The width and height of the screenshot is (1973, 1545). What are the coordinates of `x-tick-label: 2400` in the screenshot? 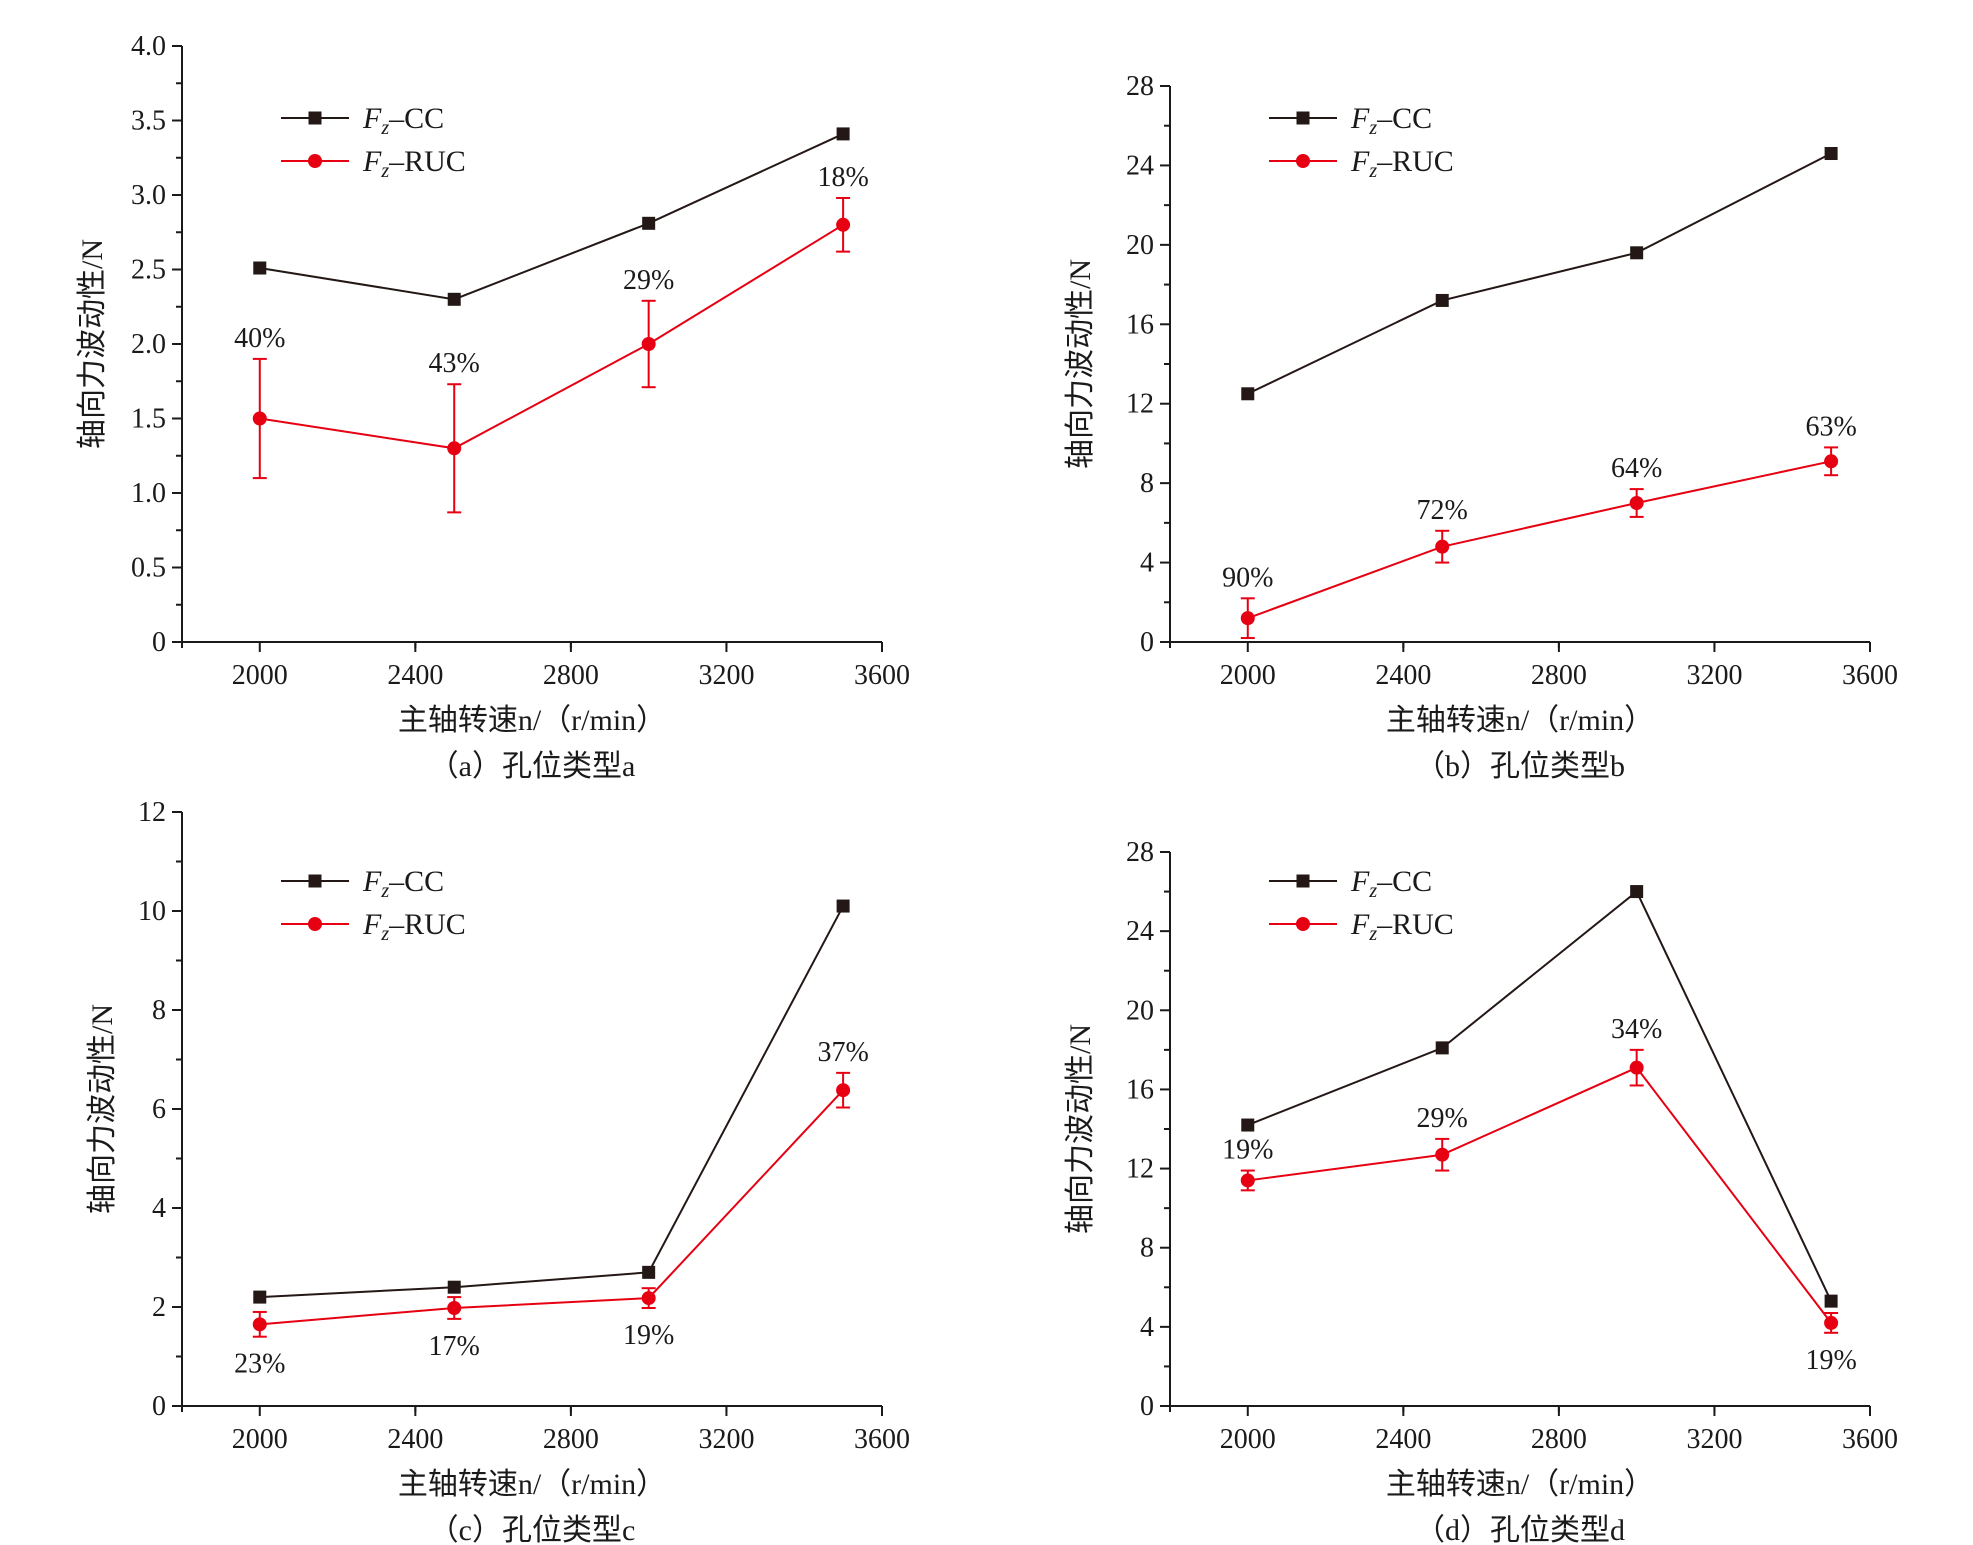 It's located at (1403, 675).